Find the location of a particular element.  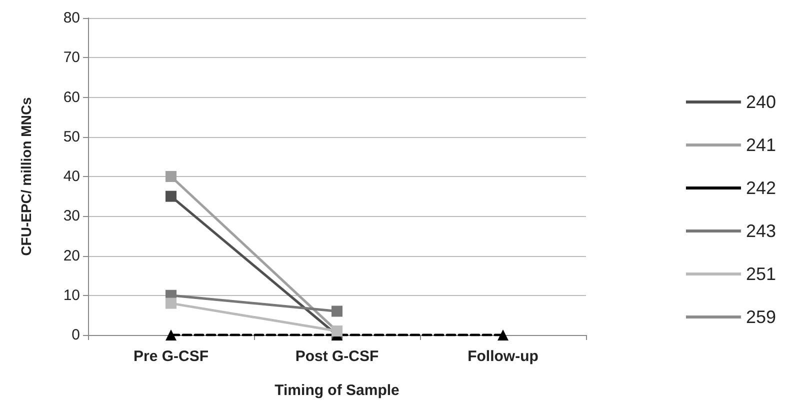

y-tick-label: 0 is located at coordinates (76, 335).